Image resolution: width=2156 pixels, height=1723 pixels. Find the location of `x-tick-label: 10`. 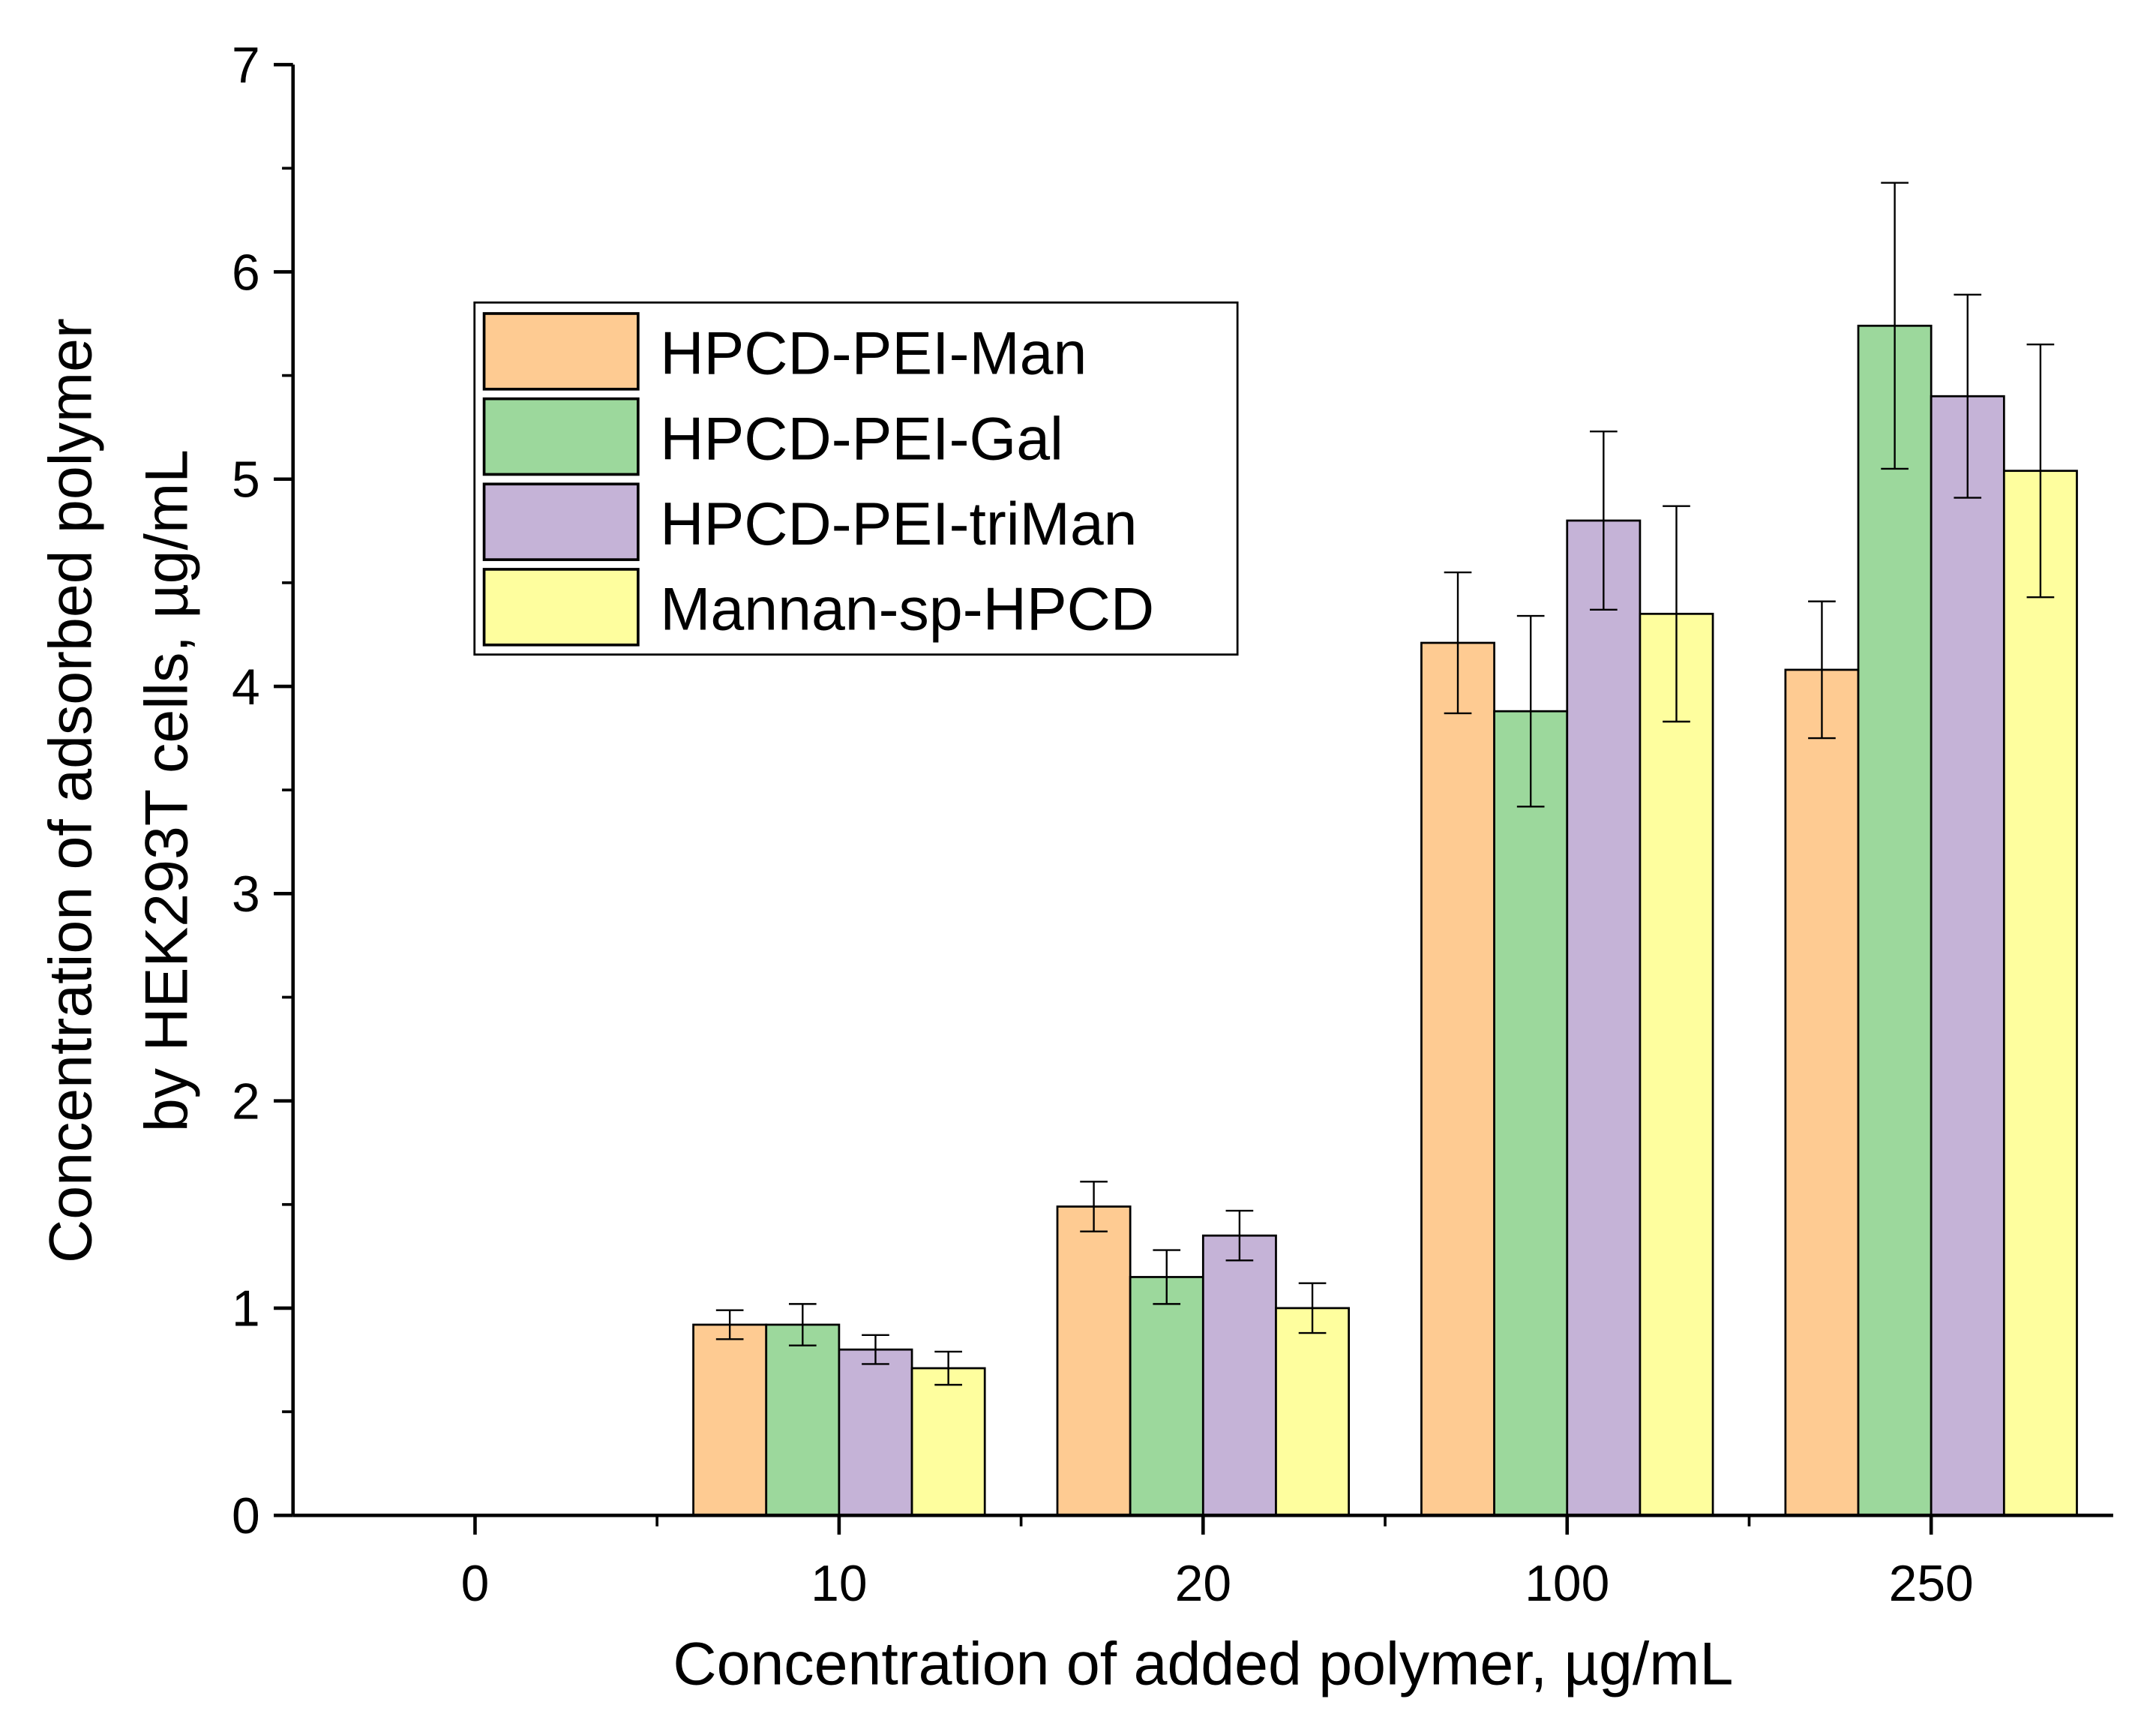

x-tick-label: 10 is located at coordinates (839, 1584).